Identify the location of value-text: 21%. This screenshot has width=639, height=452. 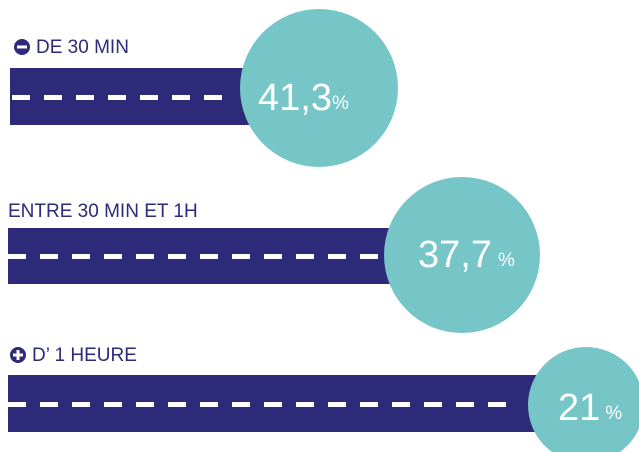
(590, 408).